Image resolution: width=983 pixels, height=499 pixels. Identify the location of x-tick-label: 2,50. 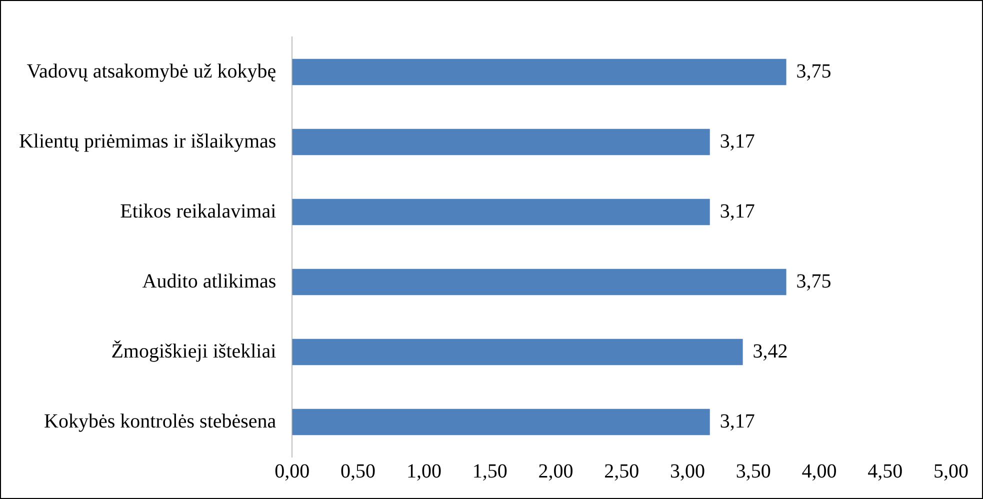
(622, 471).